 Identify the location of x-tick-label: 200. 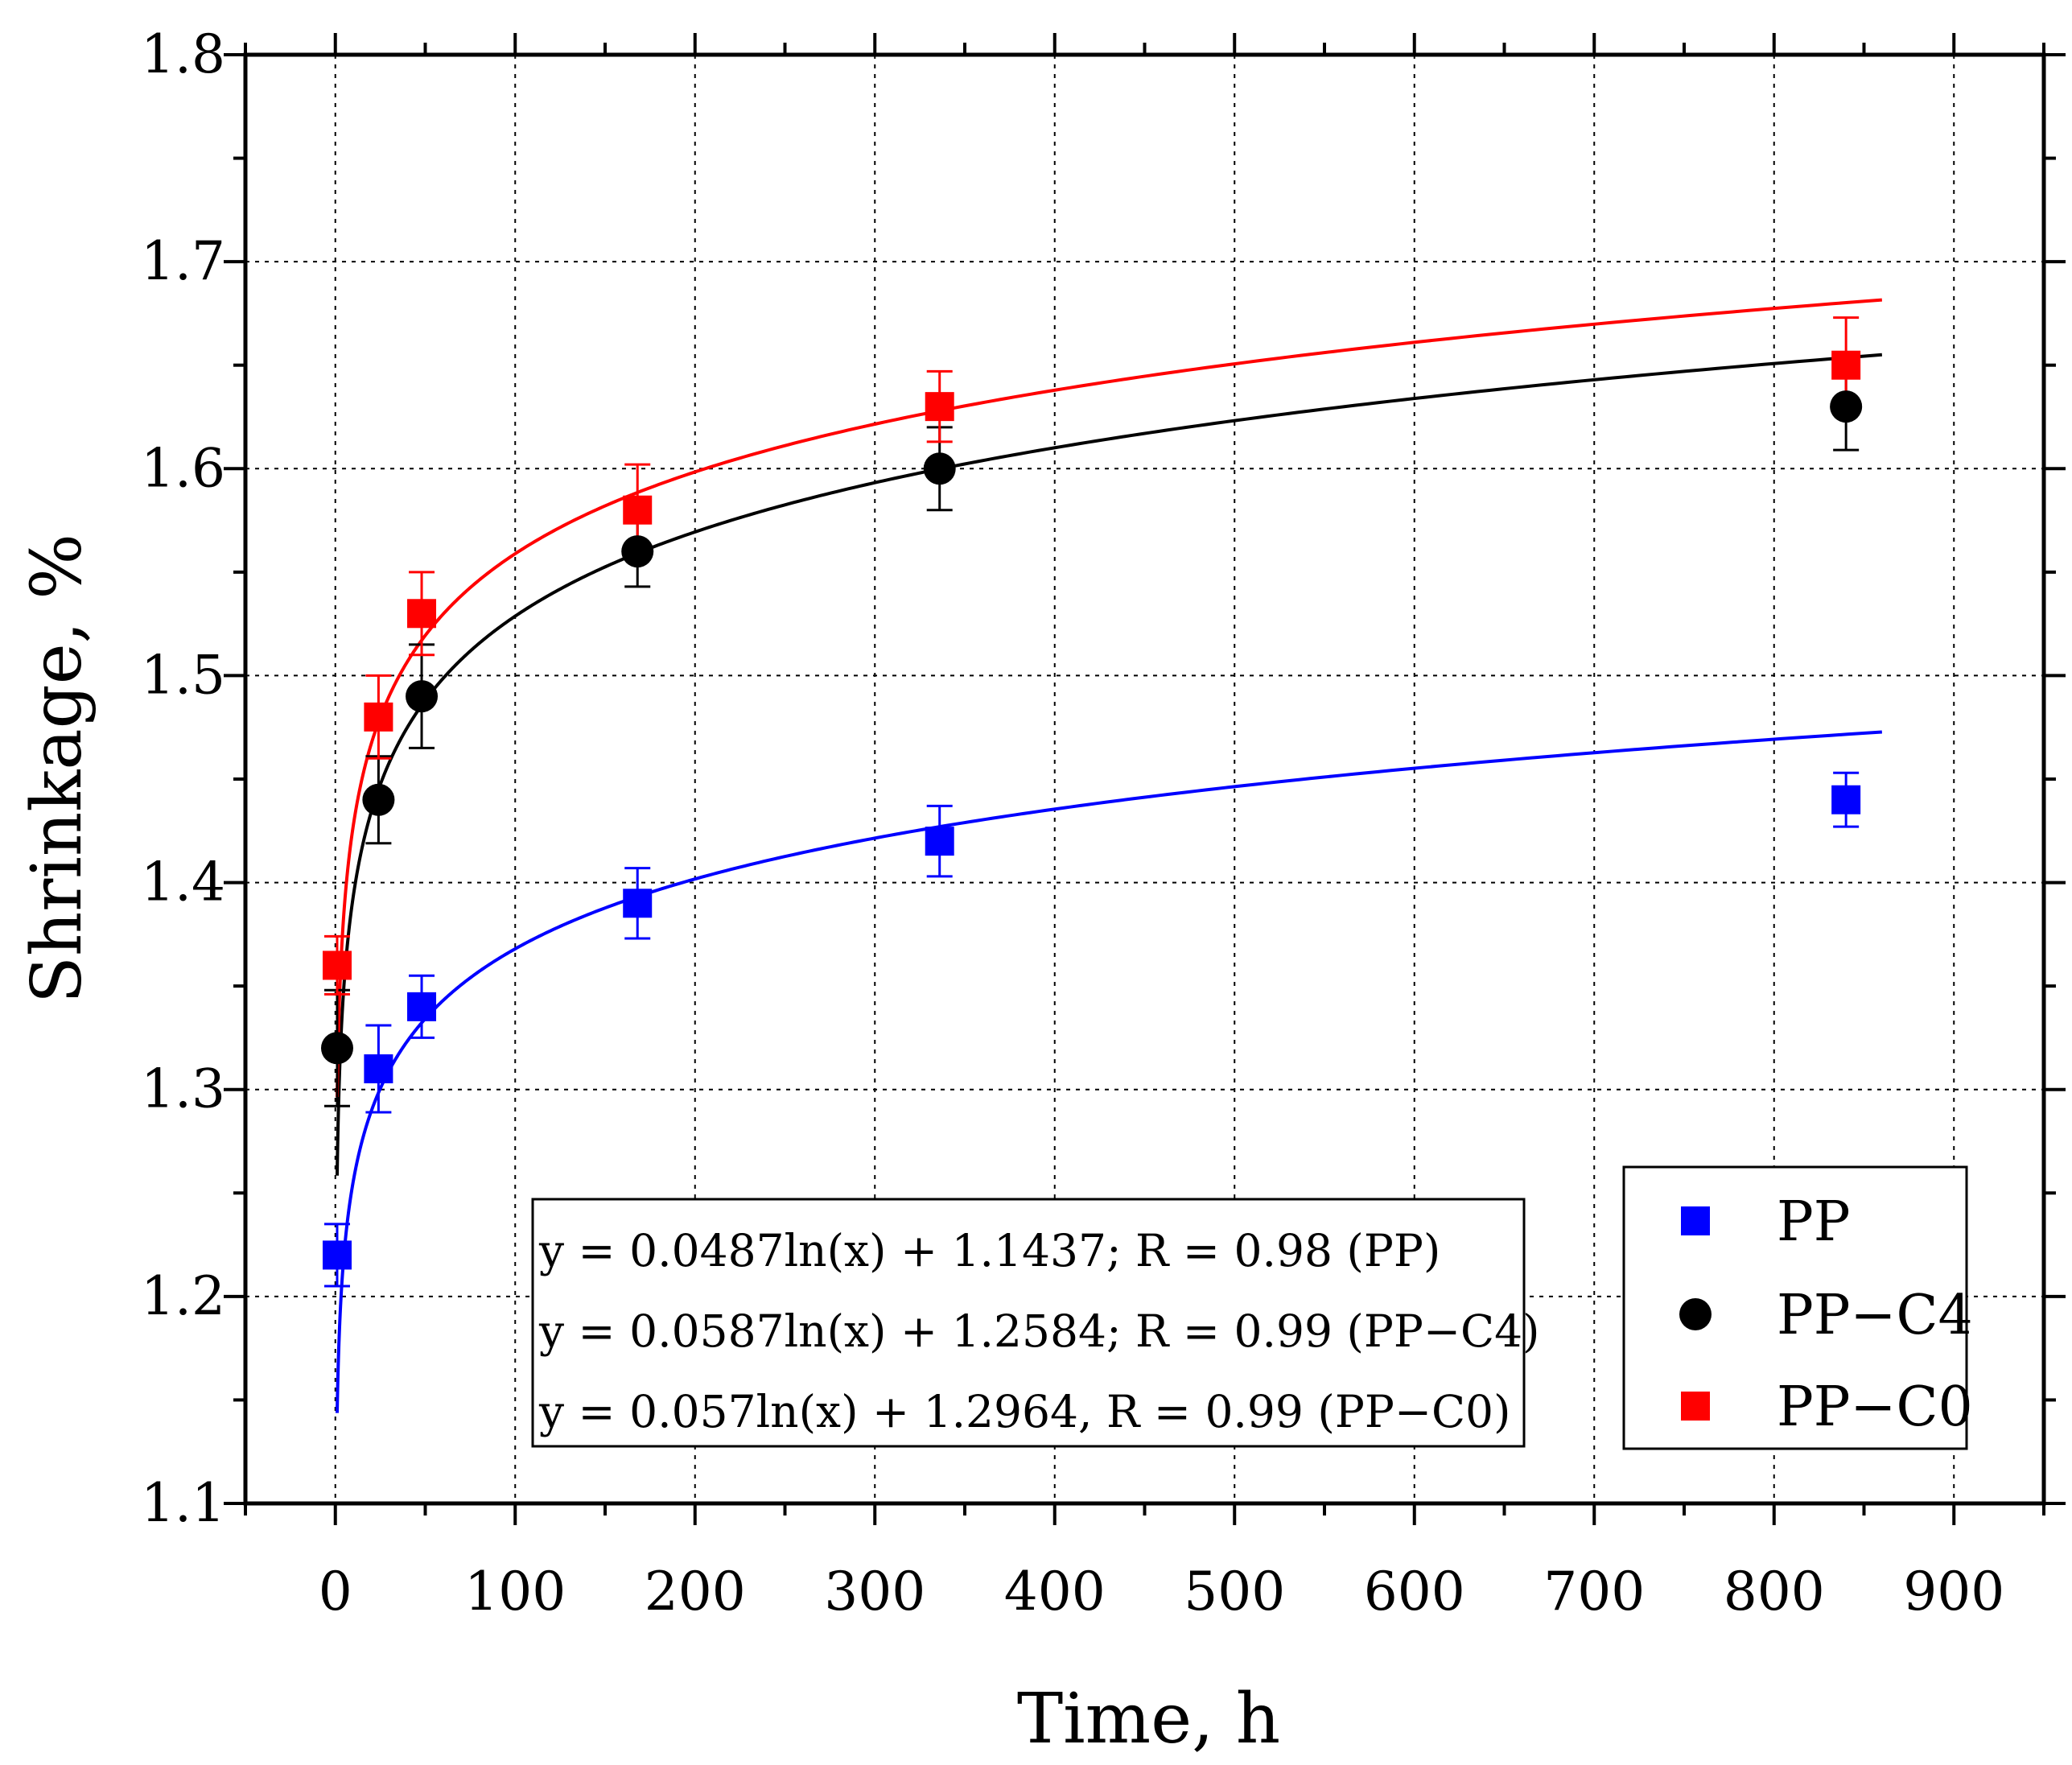
(696, 1592).